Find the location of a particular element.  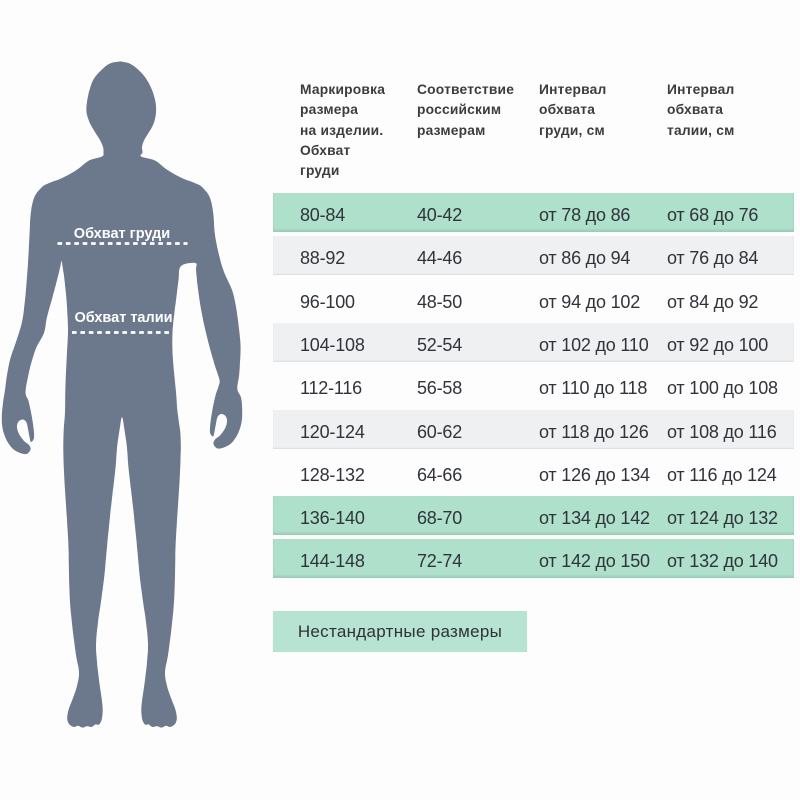

svg-text: Обхват груди is located at coordinates (122, 234).